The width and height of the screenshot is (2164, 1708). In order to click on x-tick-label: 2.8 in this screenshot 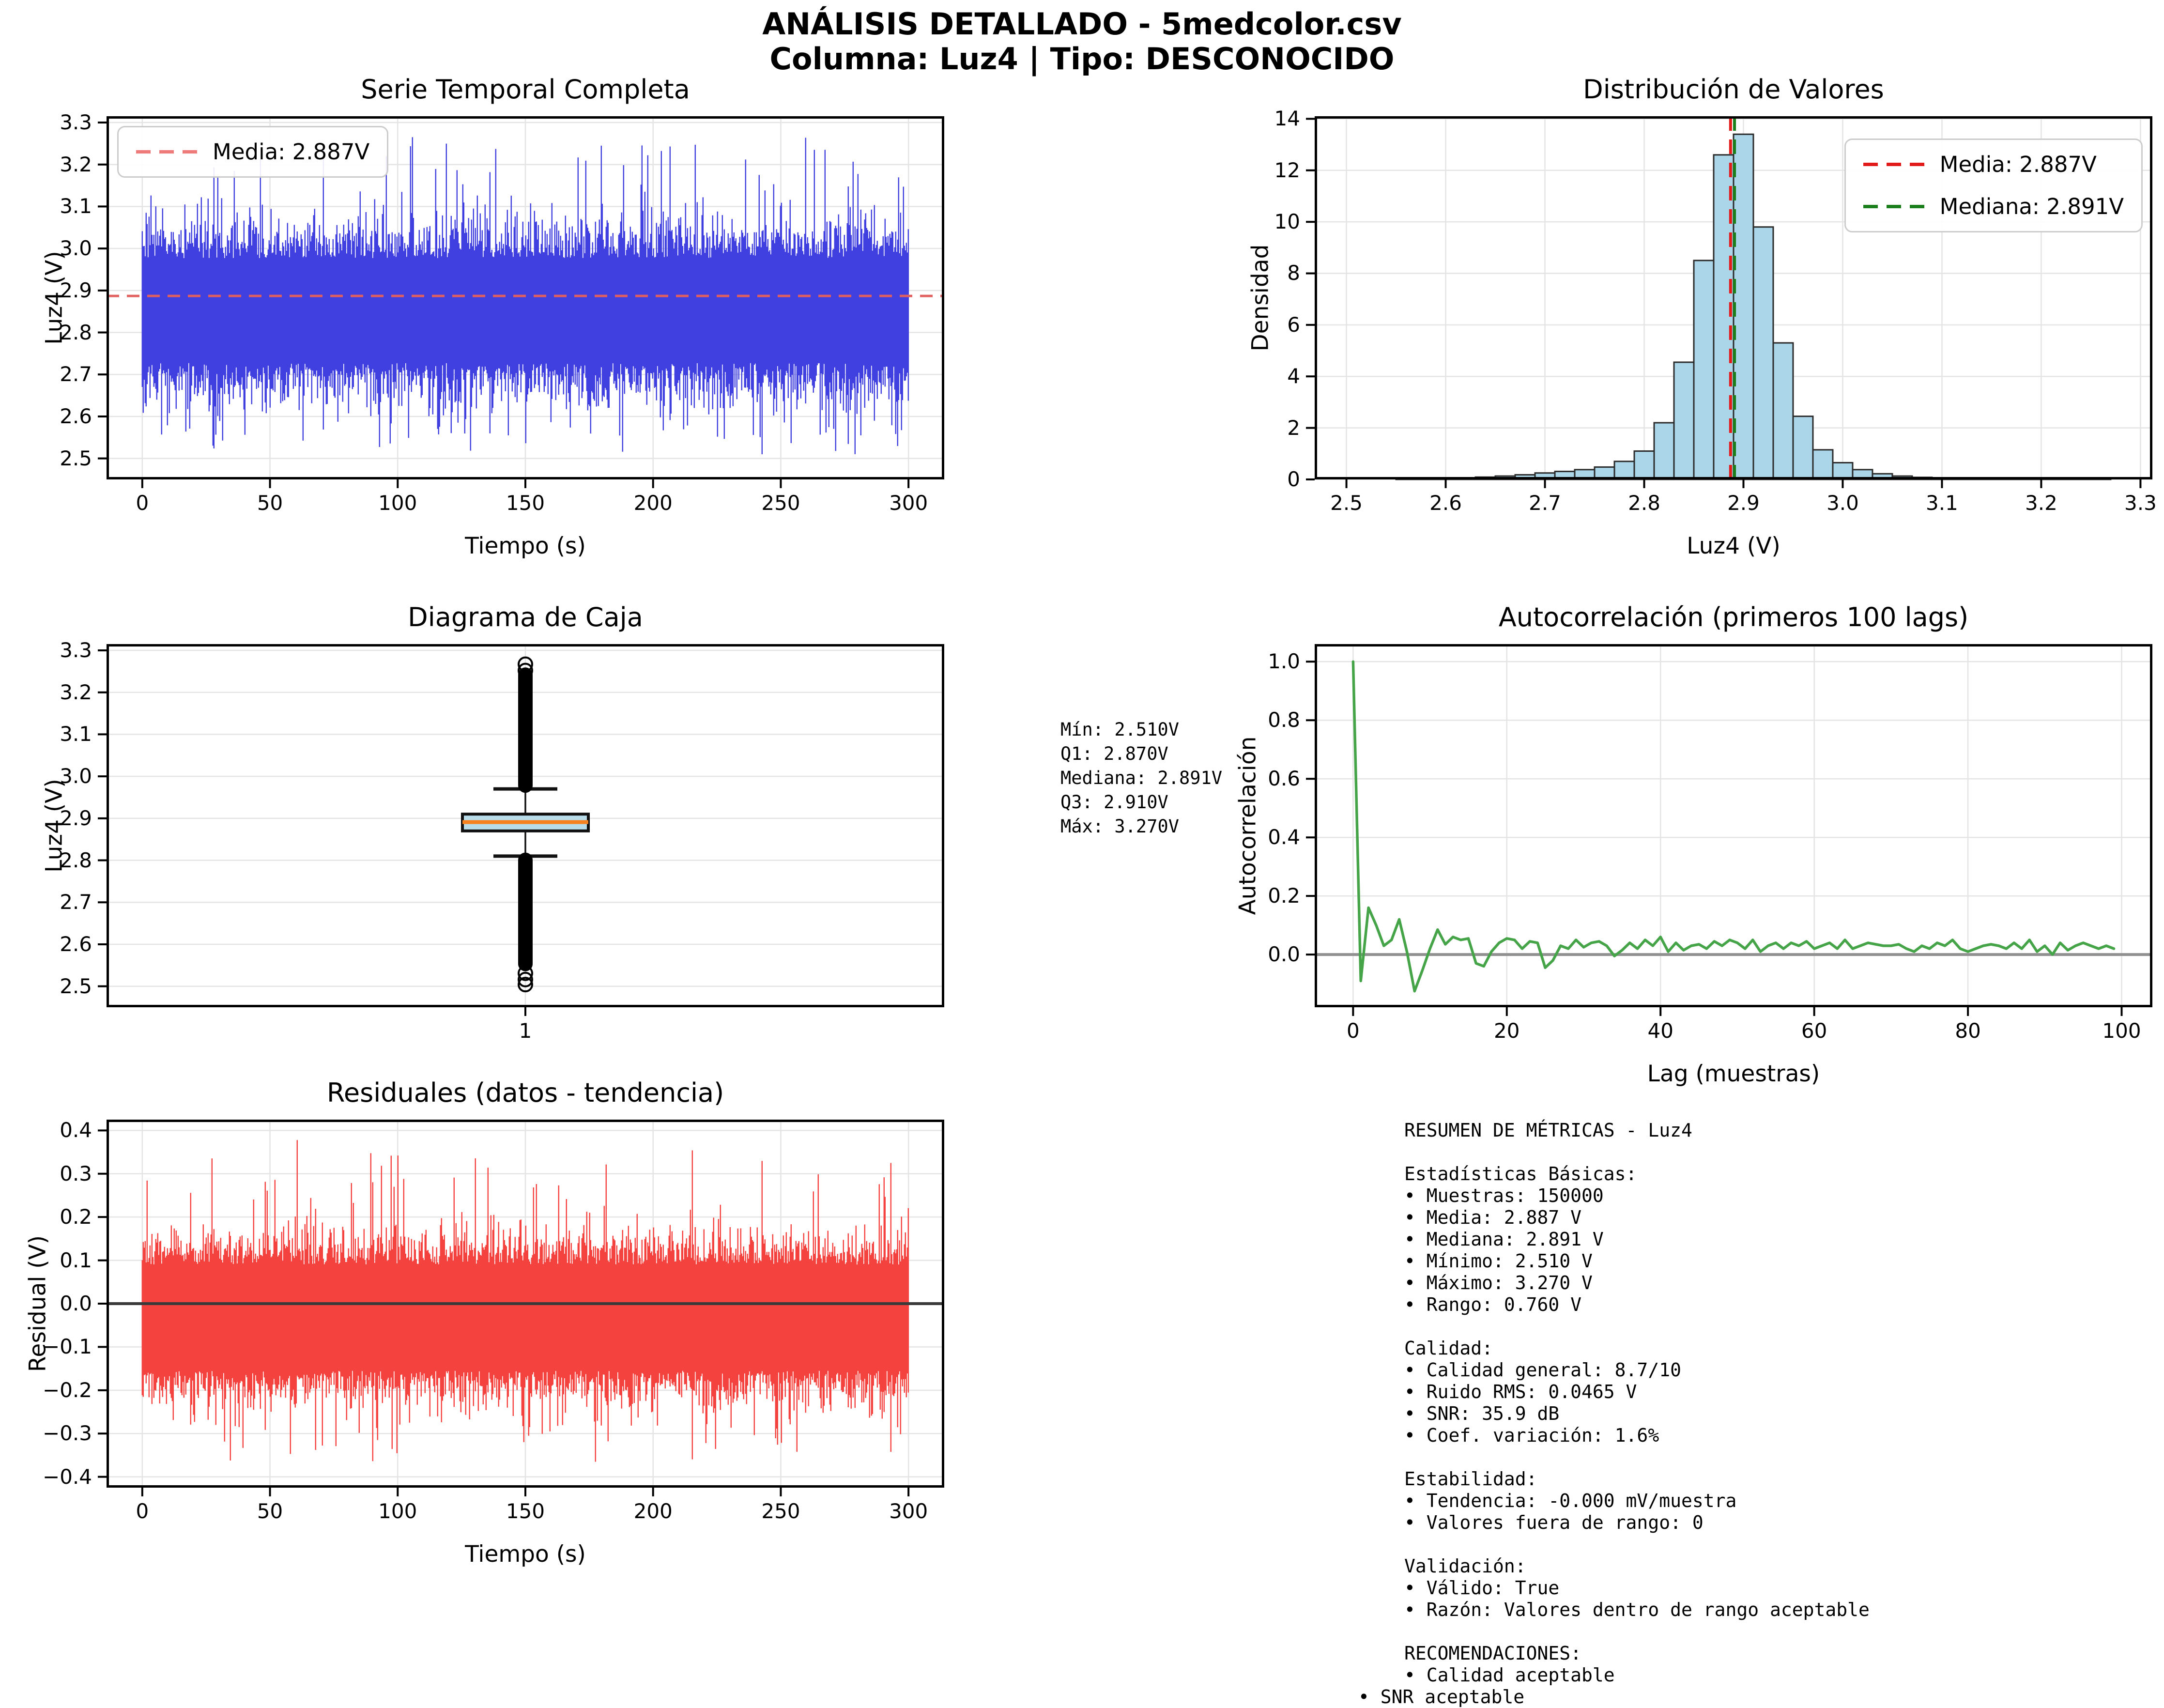, I will do `click(1644, 503)`.